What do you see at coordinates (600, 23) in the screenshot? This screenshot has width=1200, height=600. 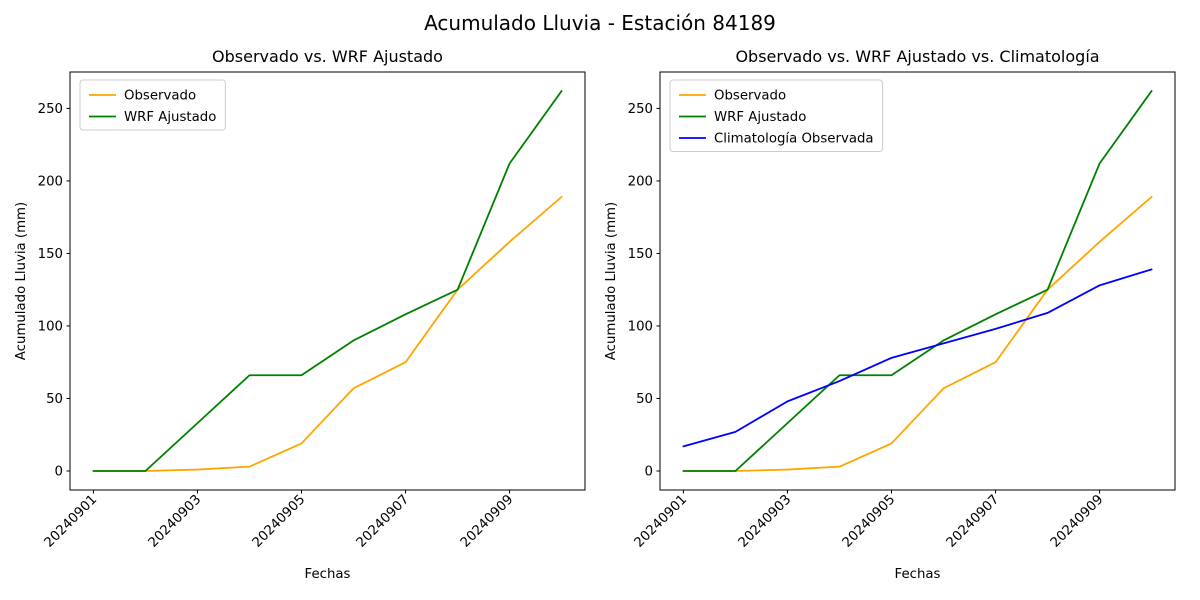 I see `figure-suptitle: Acumulado Lluvia - Estación 84189` at bounding box center [600, 23].